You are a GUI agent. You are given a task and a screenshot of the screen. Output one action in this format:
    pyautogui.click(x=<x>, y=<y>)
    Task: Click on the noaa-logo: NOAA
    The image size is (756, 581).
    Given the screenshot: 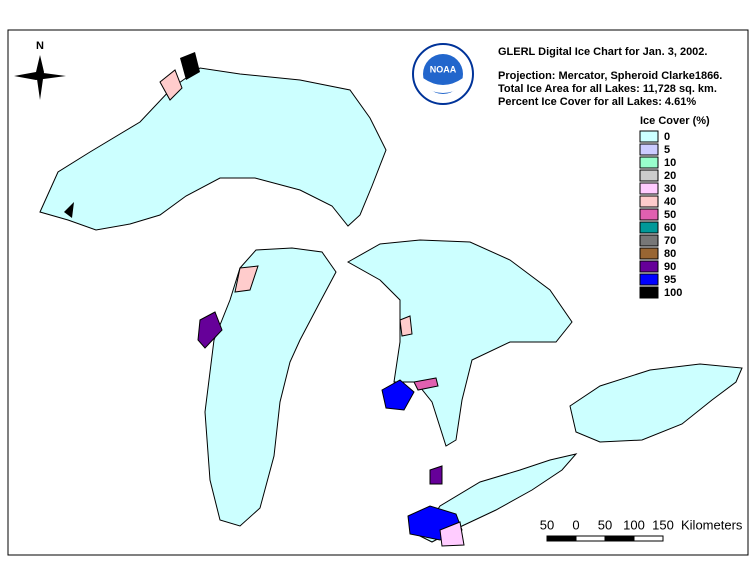 What is the action you would take?
    pyautogui.click(x=443, y=74)
    